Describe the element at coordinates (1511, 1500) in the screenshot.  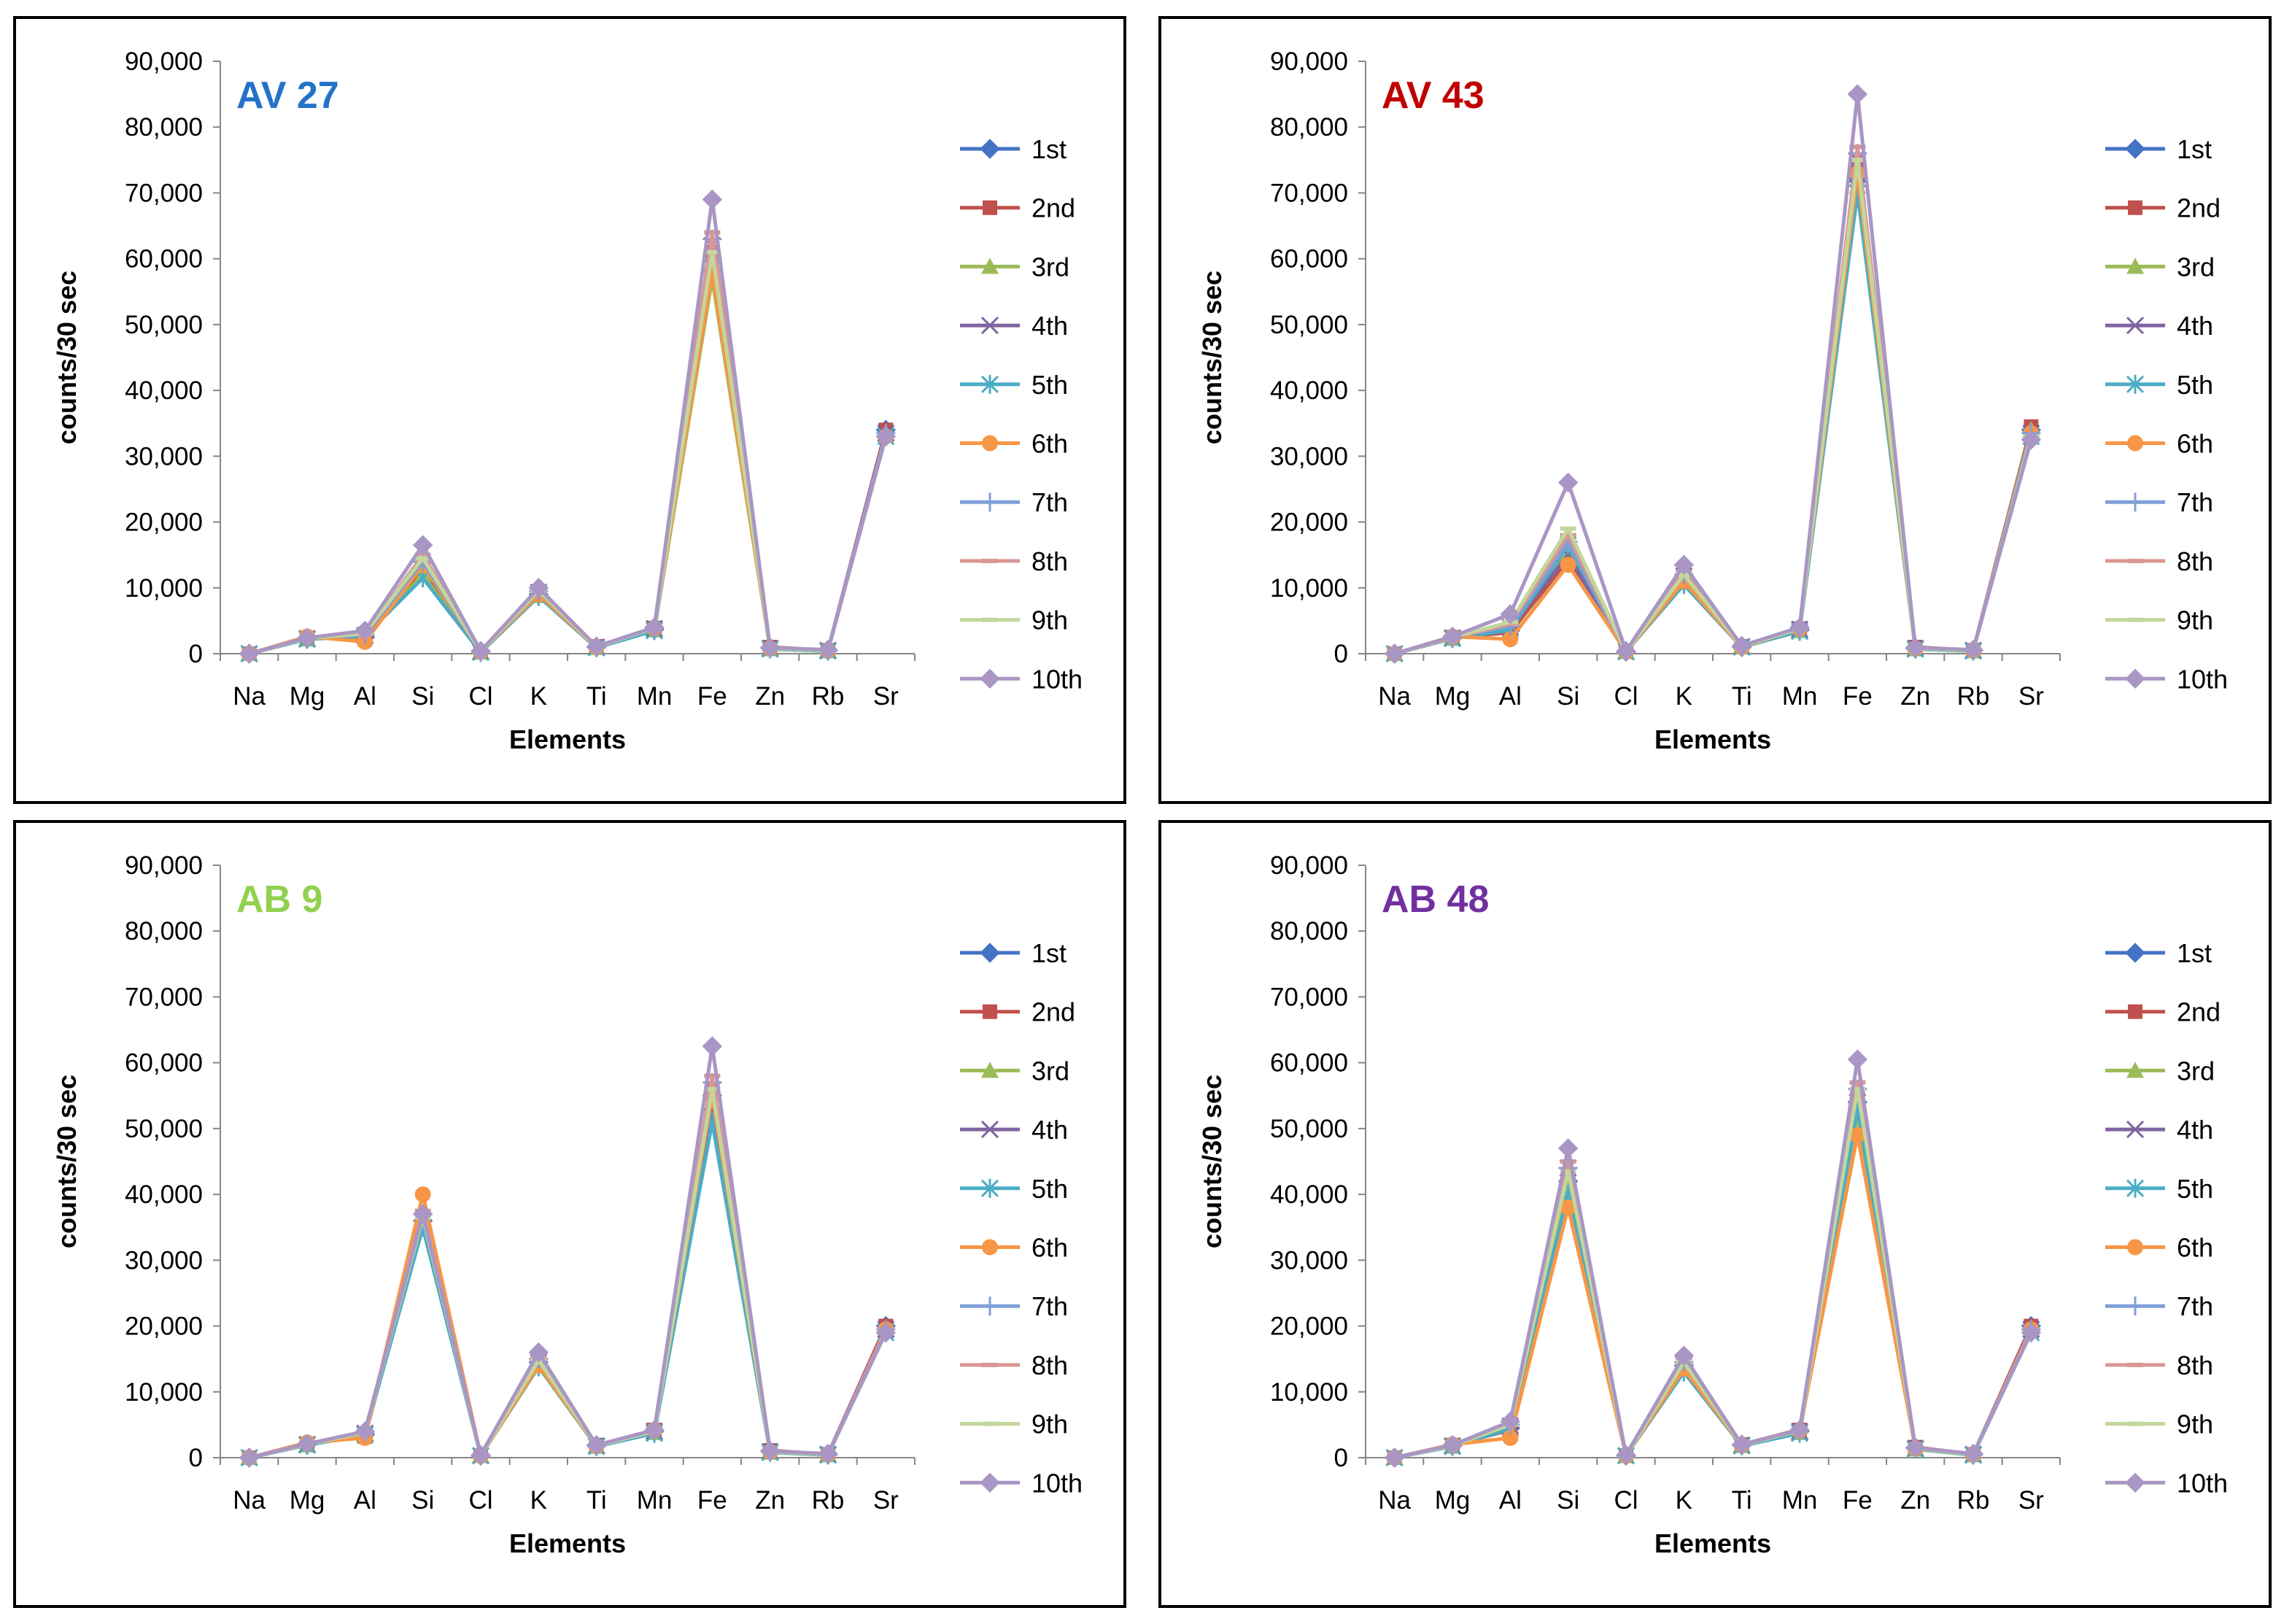
I see `x-tick-label: Al` at that location.